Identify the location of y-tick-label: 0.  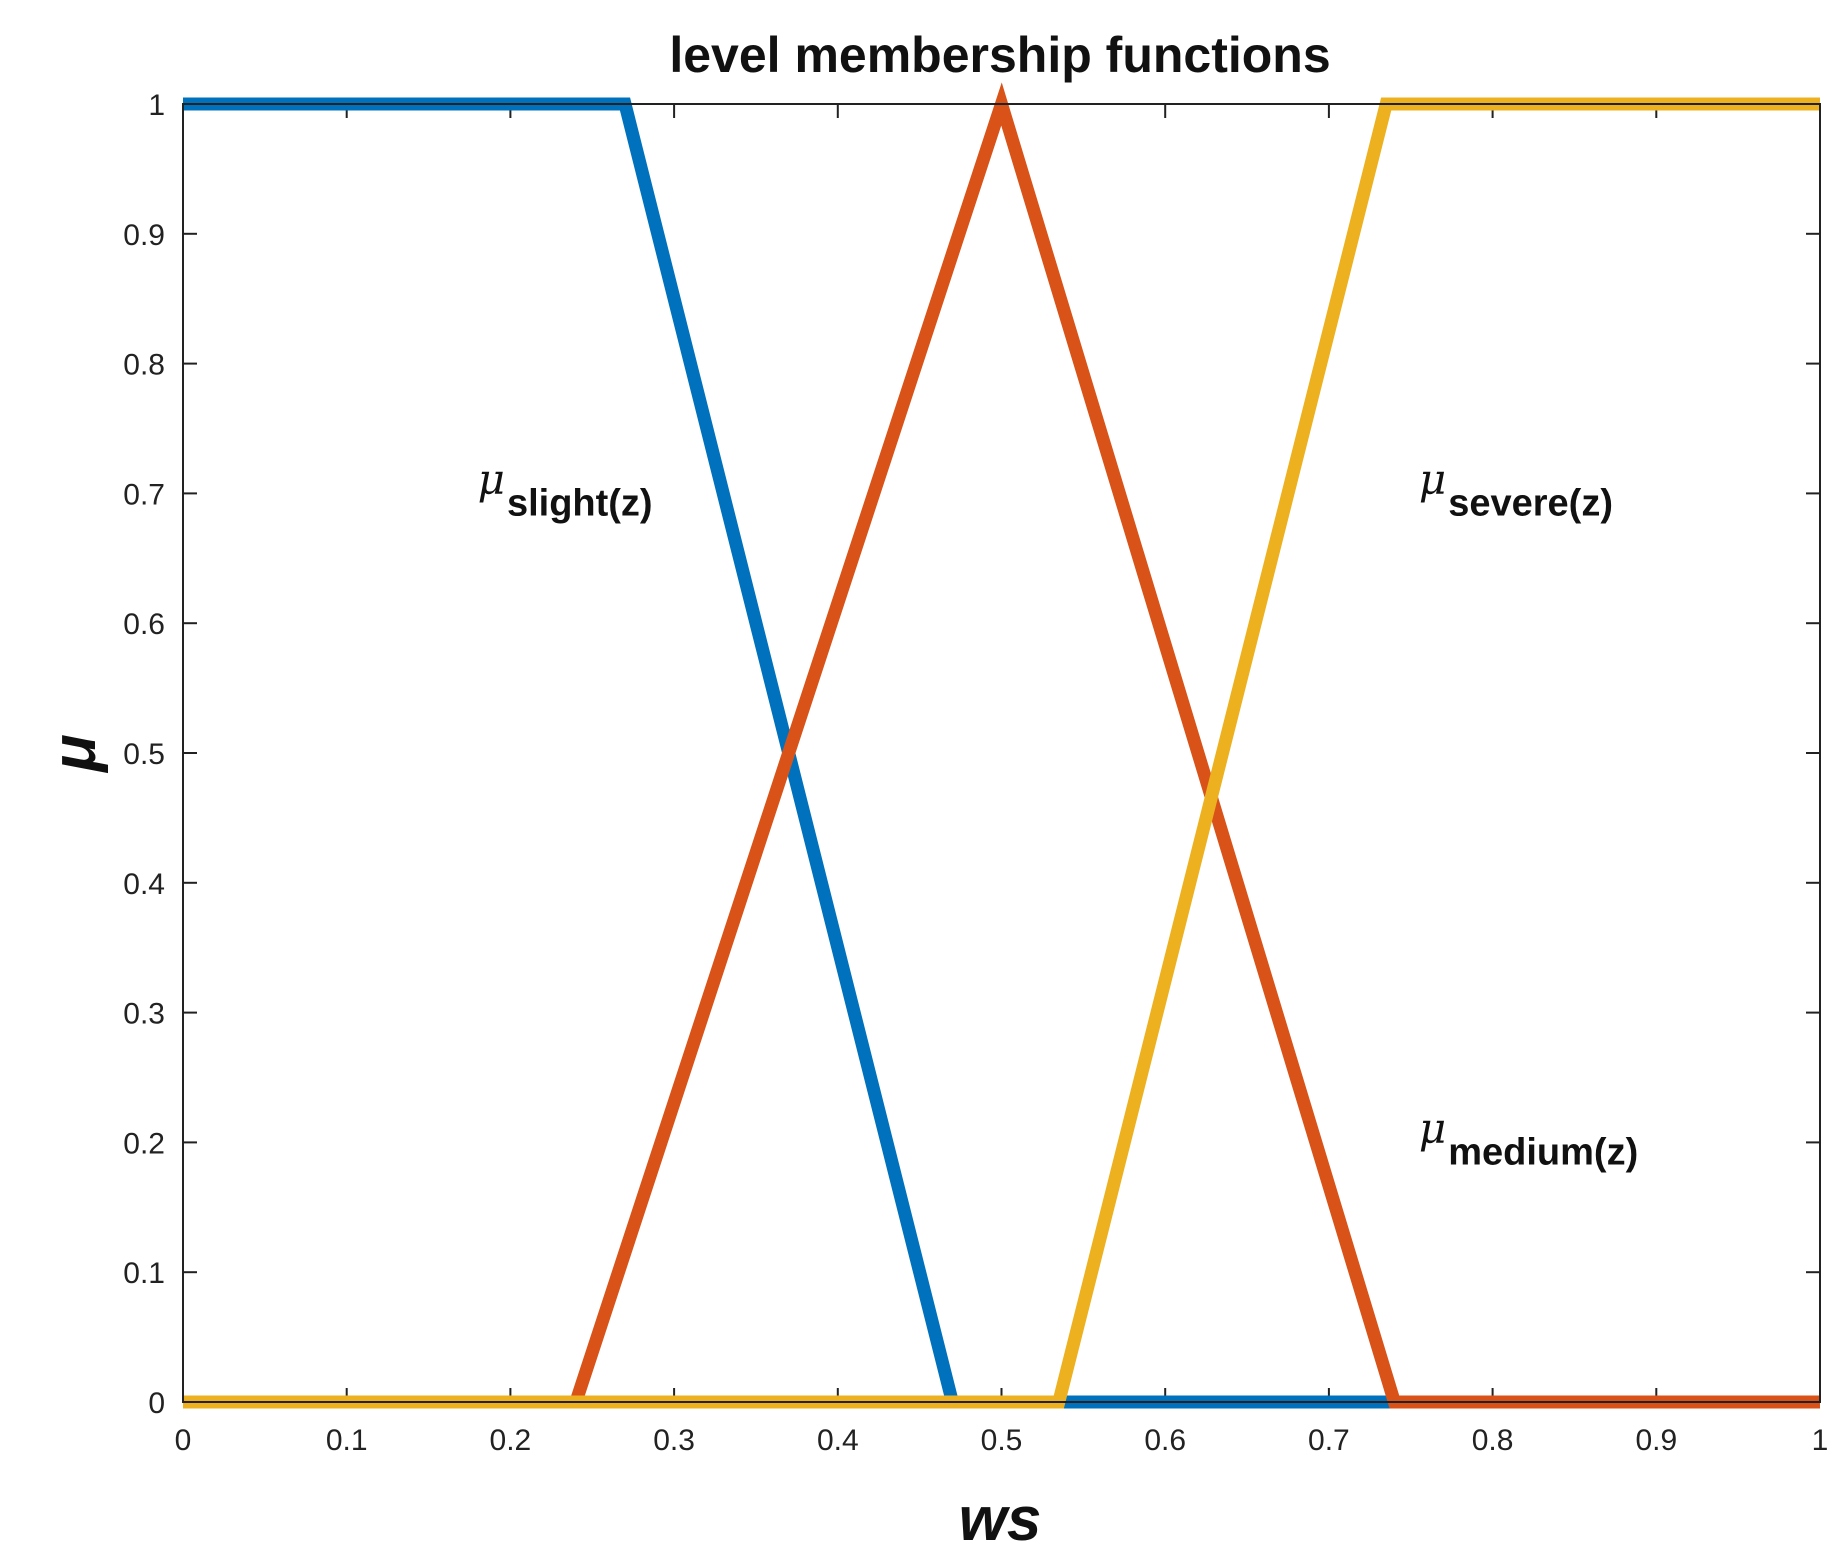
(156, 1403).